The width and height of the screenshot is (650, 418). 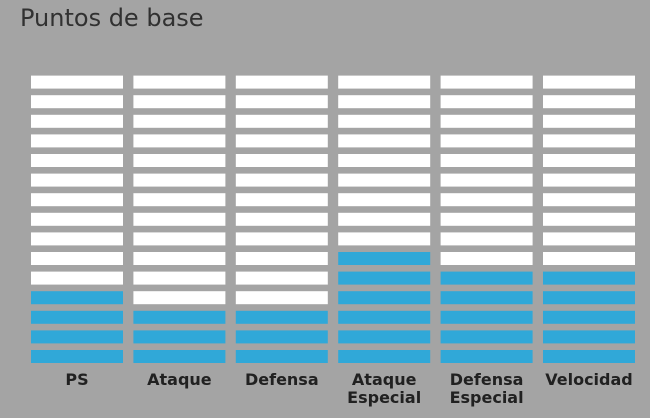 I want to click on tick-label-defensa: Defensa, so click(x=281, y=379).